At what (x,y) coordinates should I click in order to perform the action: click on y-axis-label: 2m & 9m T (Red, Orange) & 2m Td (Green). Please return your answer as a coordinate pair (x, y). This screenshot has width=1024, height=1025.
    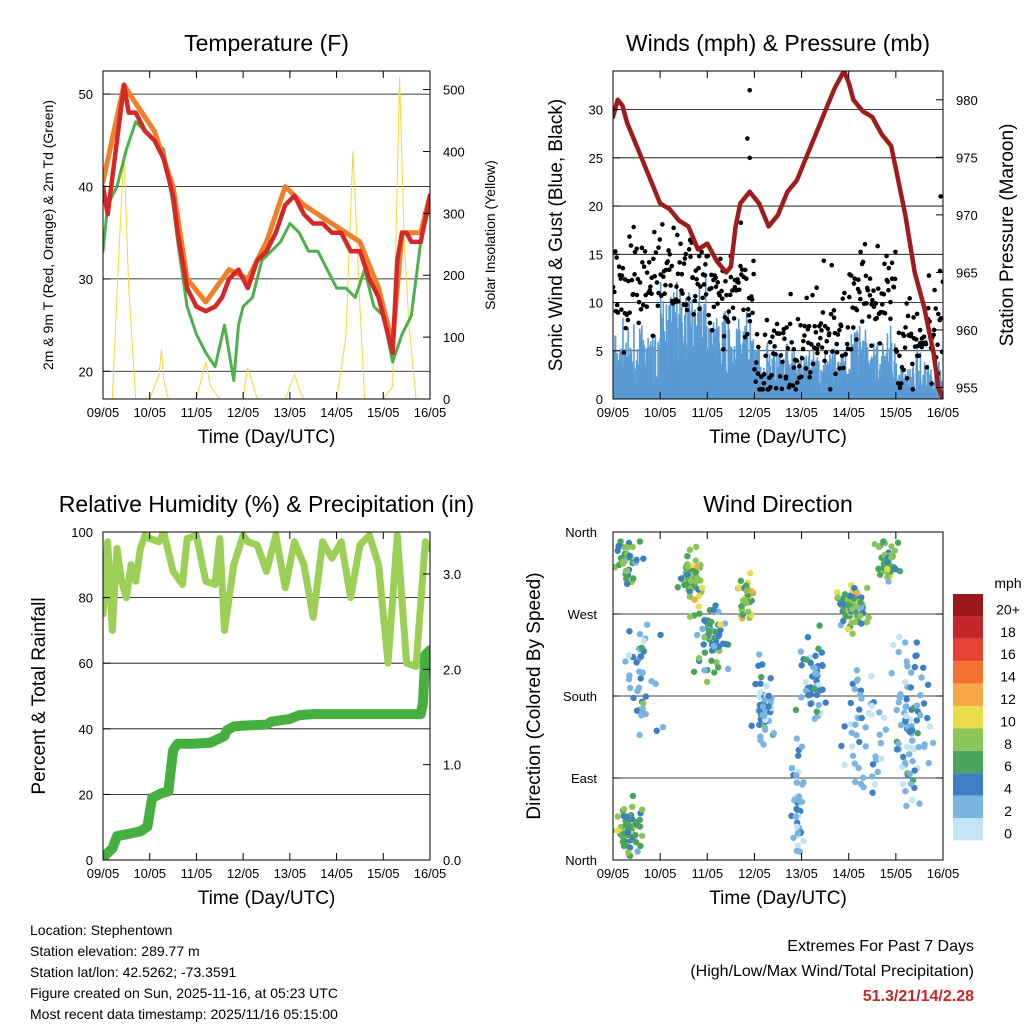
    Looking at the image, I should click on (48, 235).